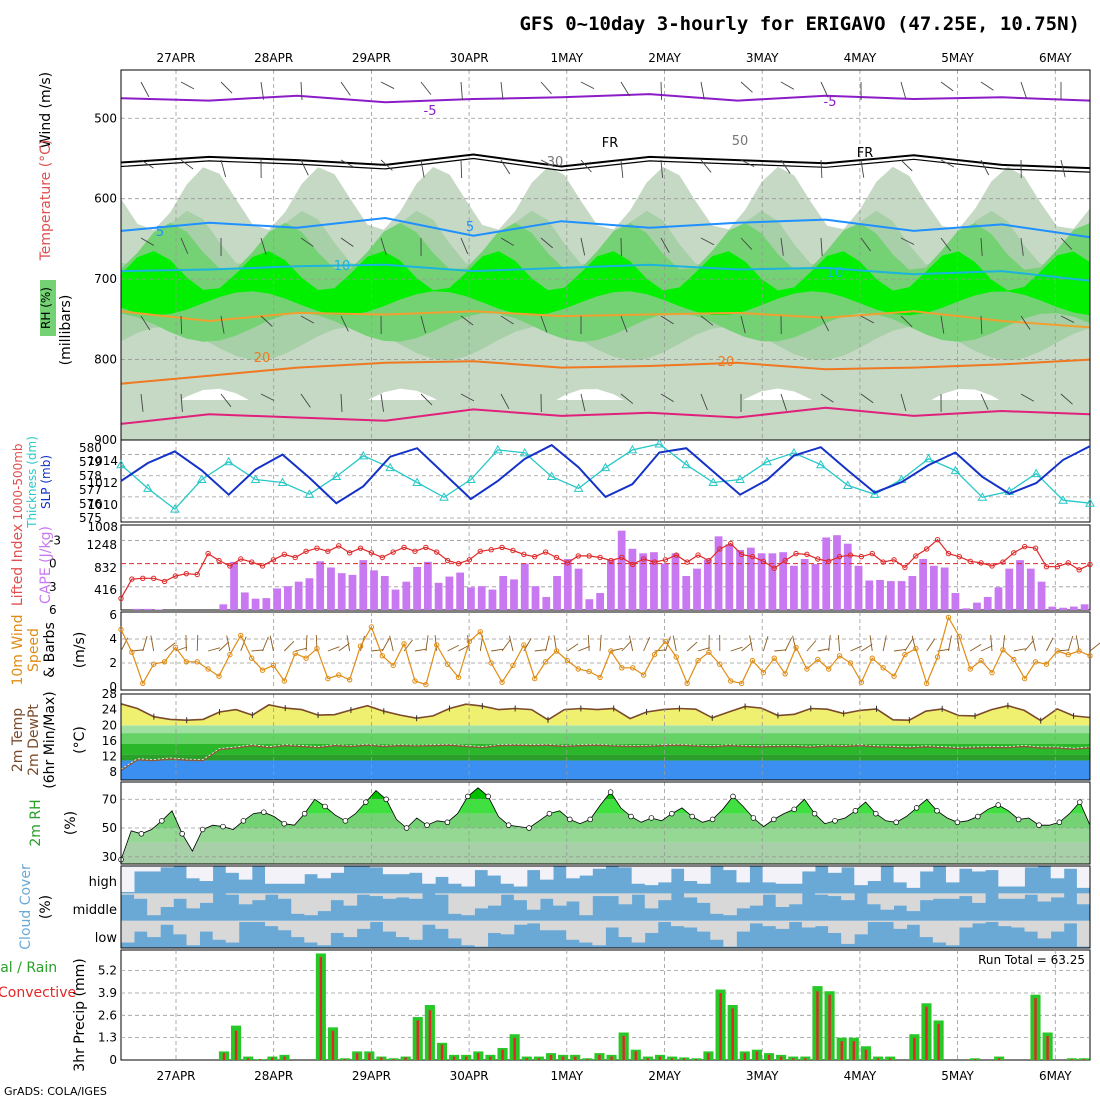 The height and width of the screenshot is (1100, 1100). I want to click on wind-speed-line, so click(605, 650).